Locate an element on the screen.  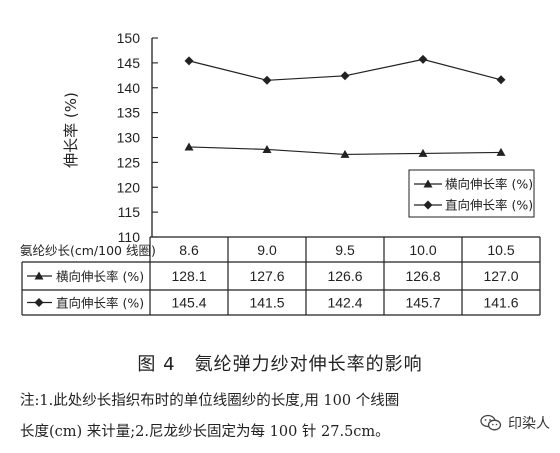
x-category-label: 8.6 is located at coordinates (189, 250).